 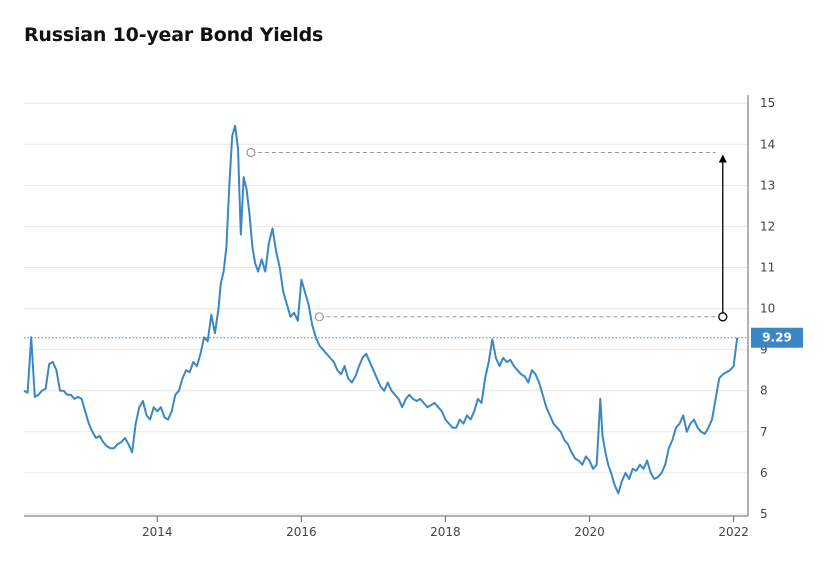 What do you see at coordinates (733, 532) in the screenshot?
I see `x-tick-label-2022: 2022` at bounding box center [733, 532].